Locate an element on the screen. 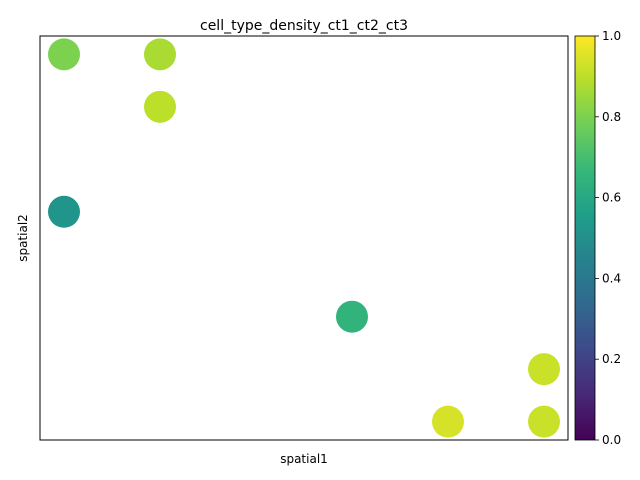 The image size is (640, 480). chart-title: cell_type_density_ct1_ct2_ct3 is located at coordinates (304, 26).